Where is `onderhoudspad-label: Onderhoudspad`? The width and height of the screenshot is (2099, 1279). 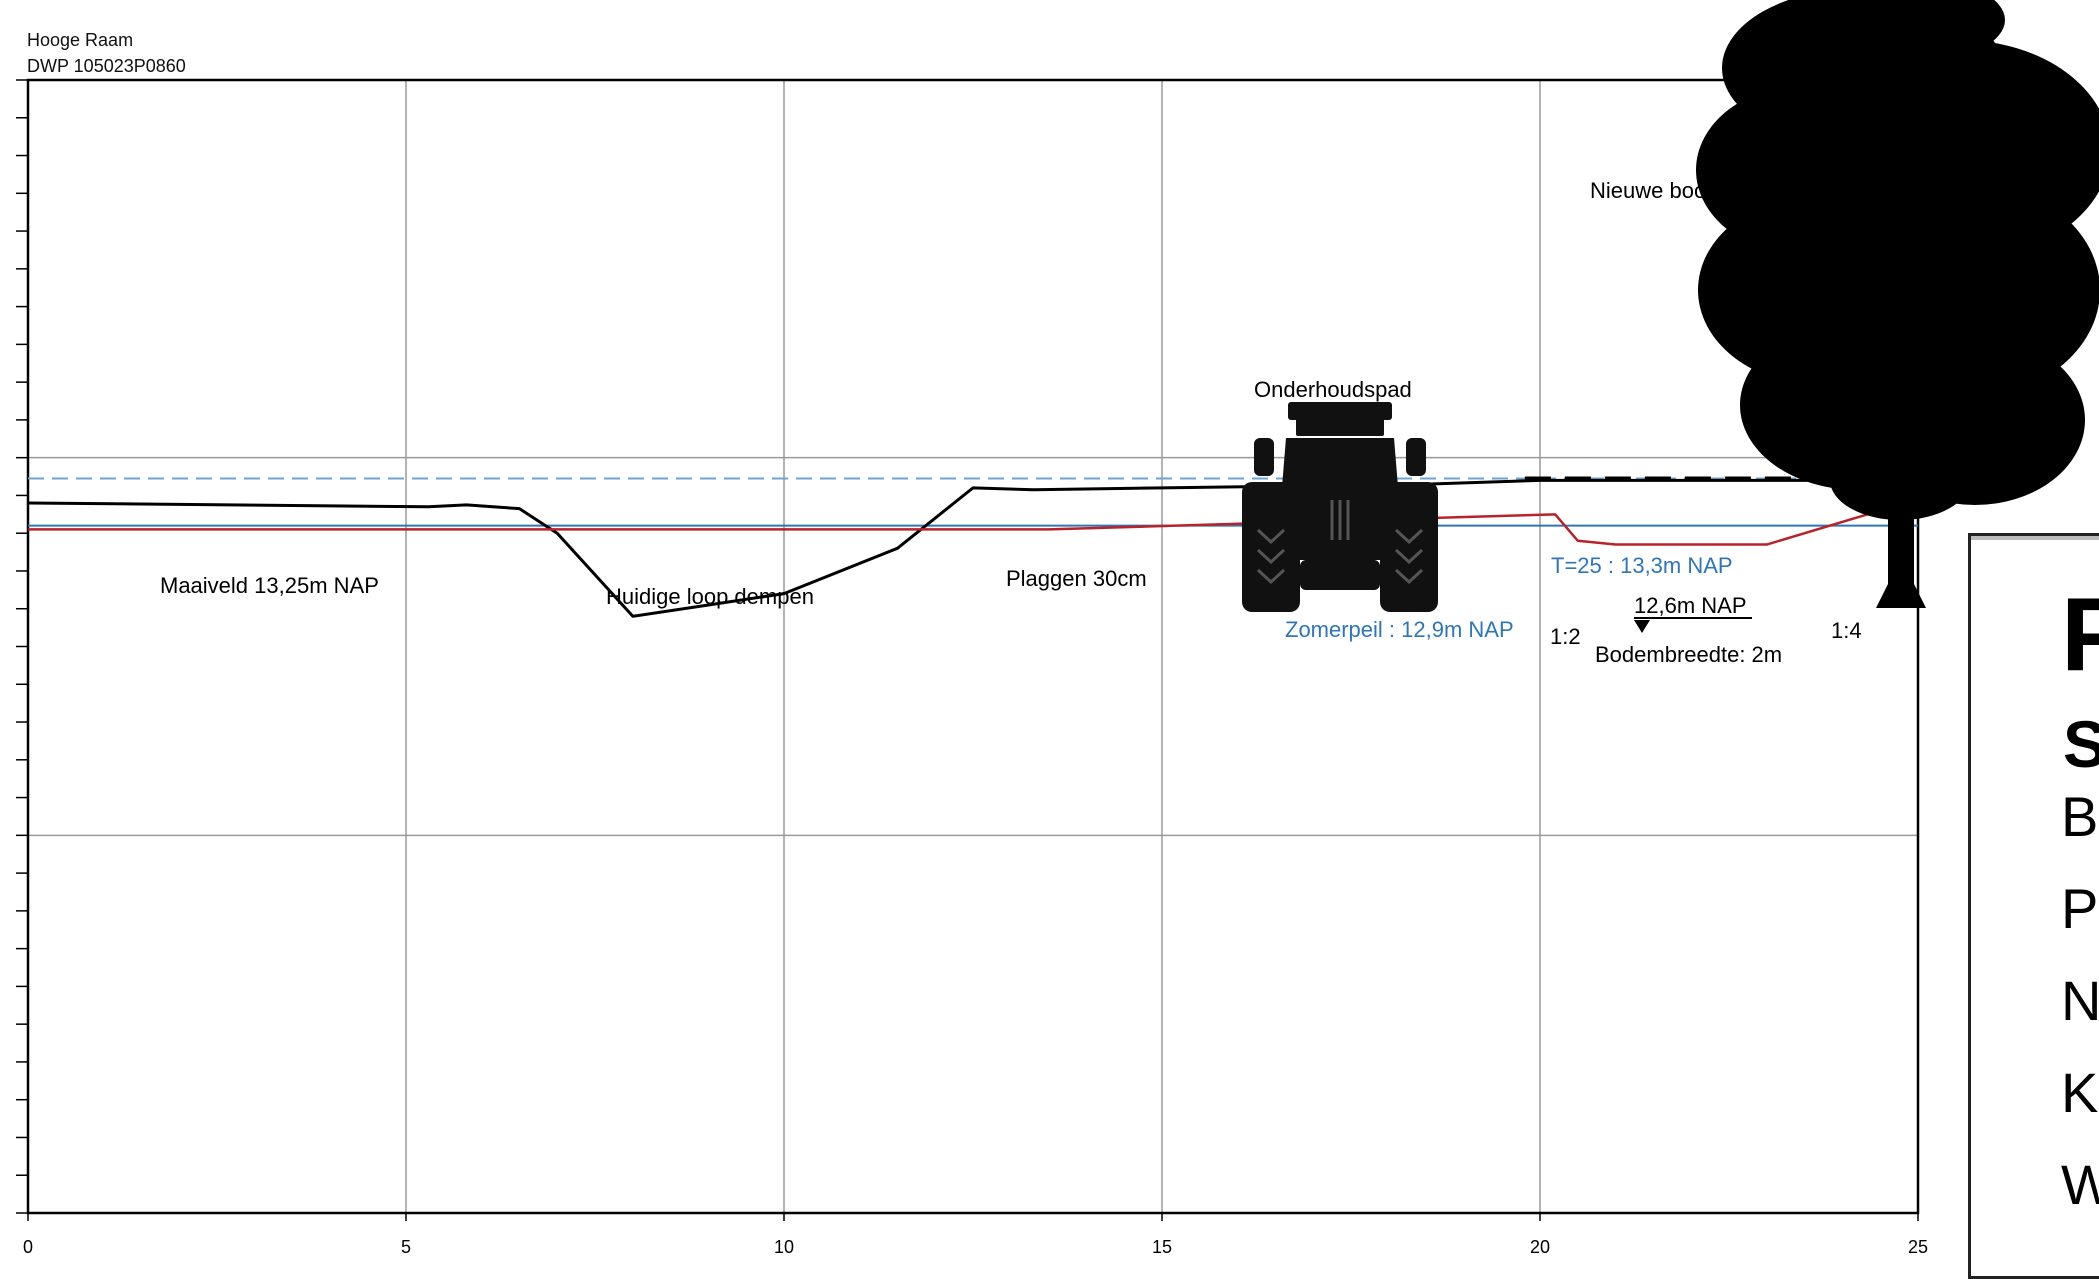 onderhoudspad-label: Onderhoudspad is located at coordinates (1333, 389).